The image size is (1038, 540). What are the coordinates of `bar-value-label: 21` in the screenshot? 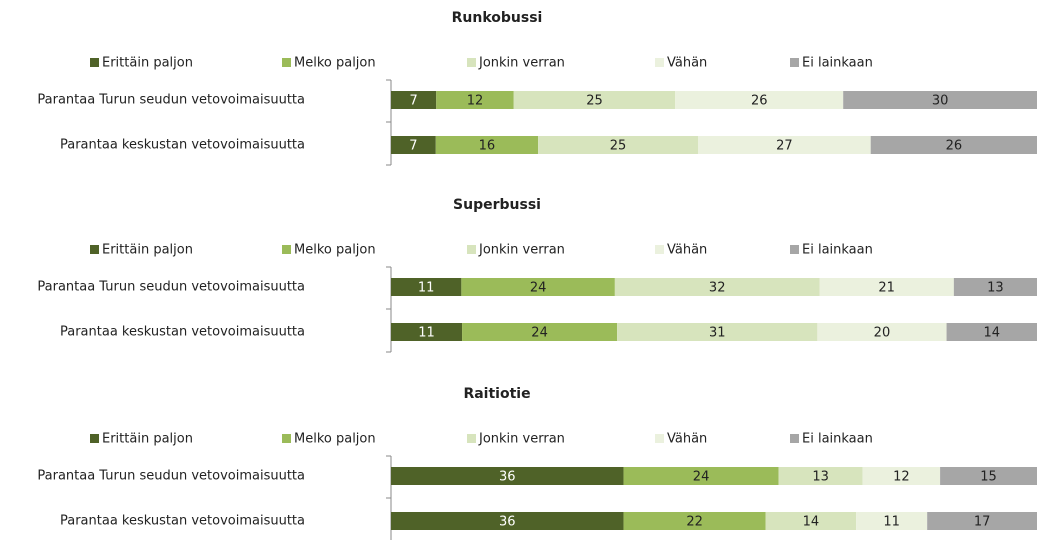 It's located at (886, 288).